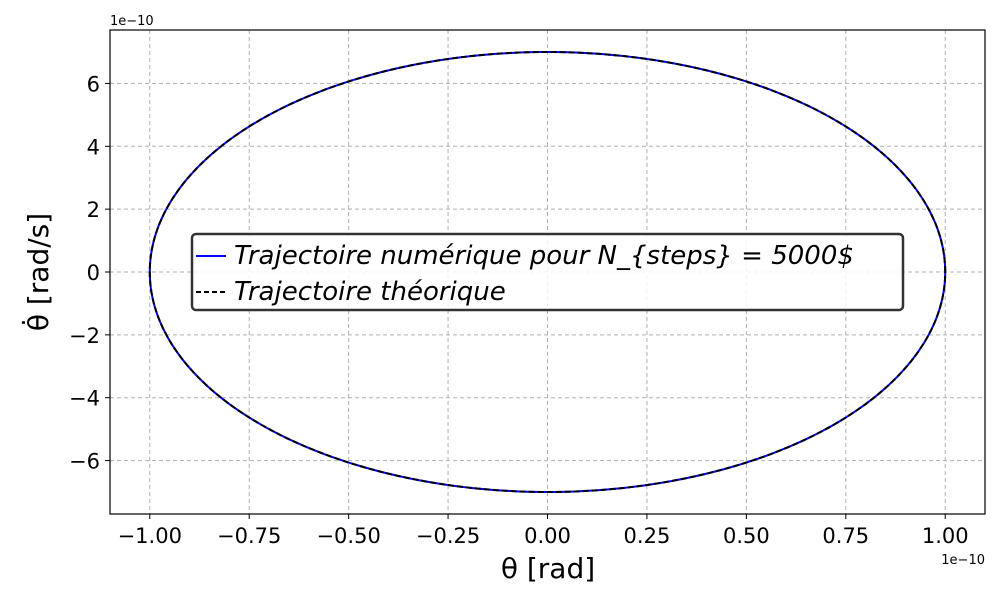 The image size is (1000, 600). Describe the element at coordinates (547, 536) in the screenshot. I see `x-tick-label: 0.00` at that location.